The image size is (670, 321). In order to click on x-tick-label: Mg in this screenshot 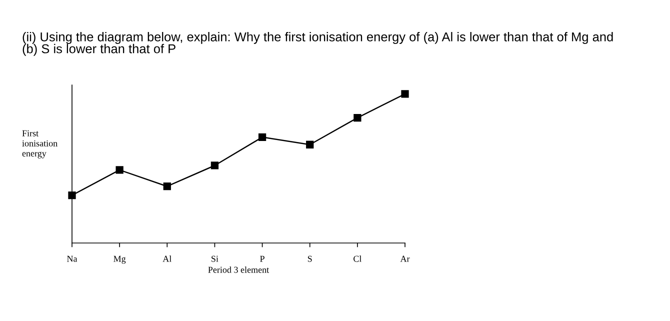, I will do `click(120, 260)`.